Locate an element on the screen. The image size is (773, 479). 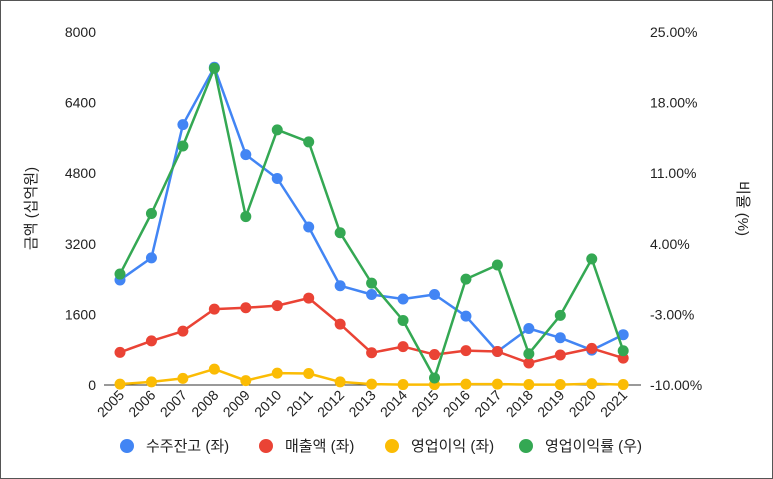
x-tick-label: 2015 is located at coordinates (424, 403).